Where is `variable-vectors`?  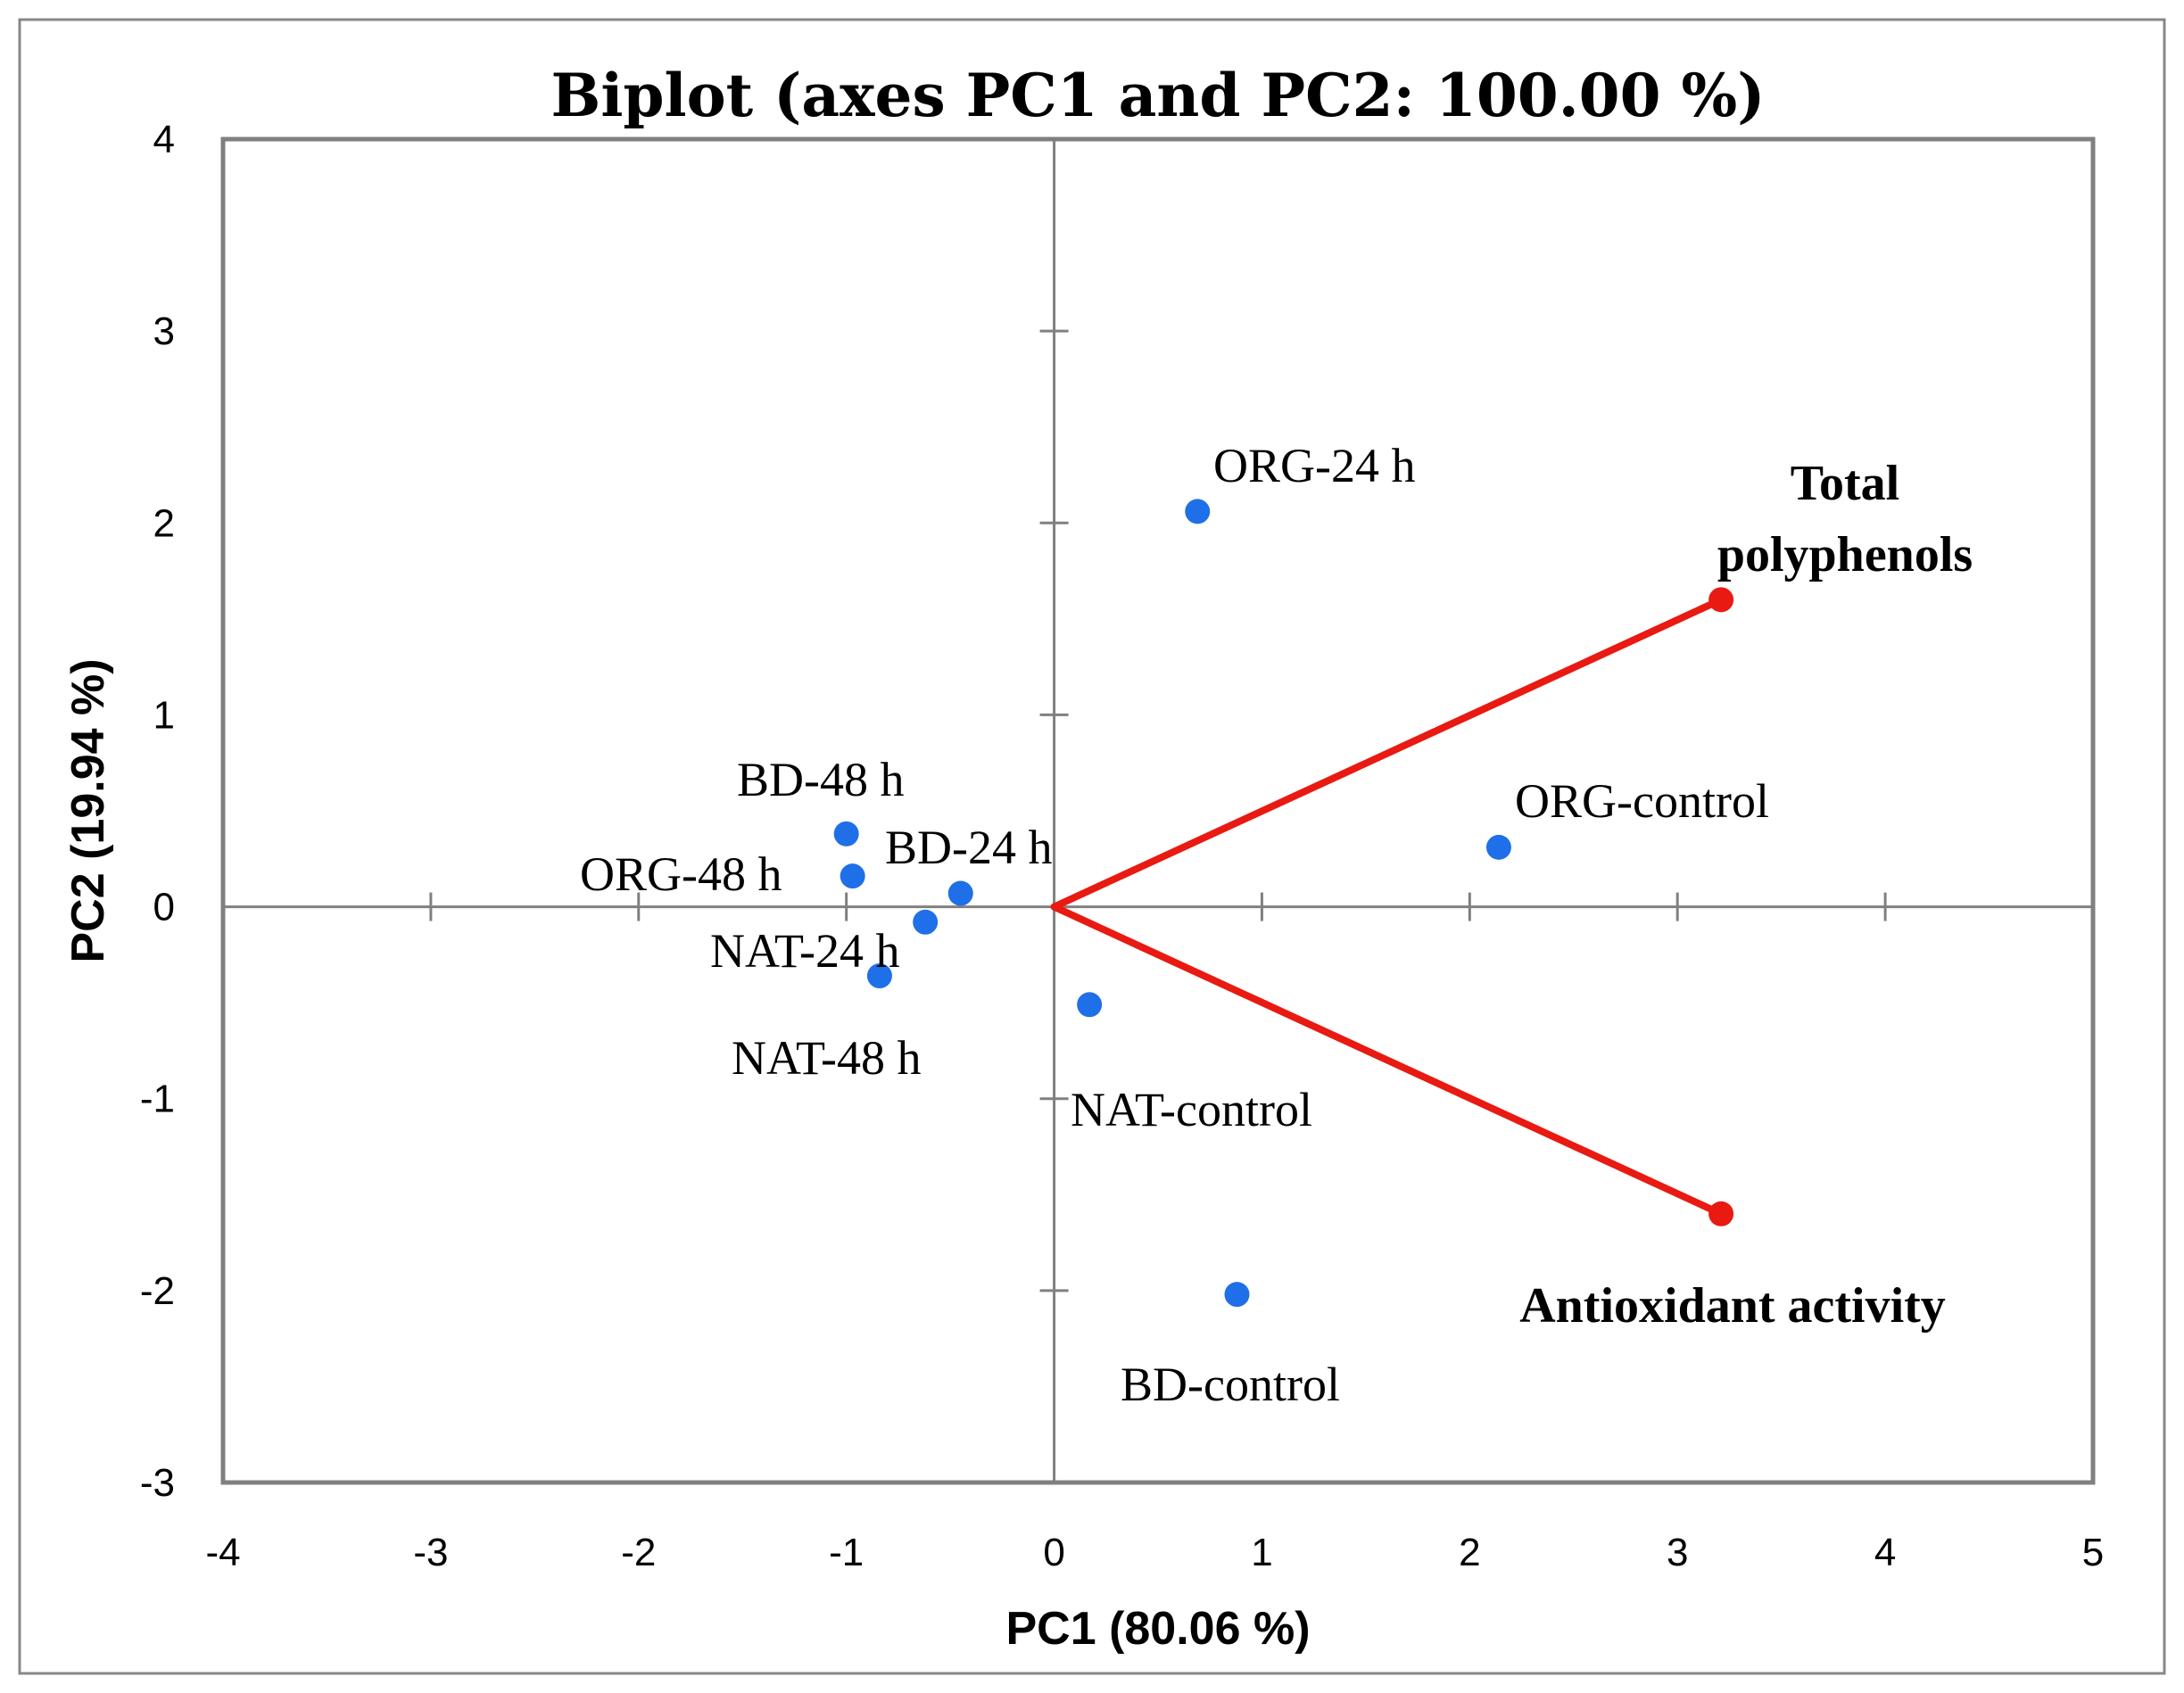 variable-vectors is located at coordinates (1392, 906).